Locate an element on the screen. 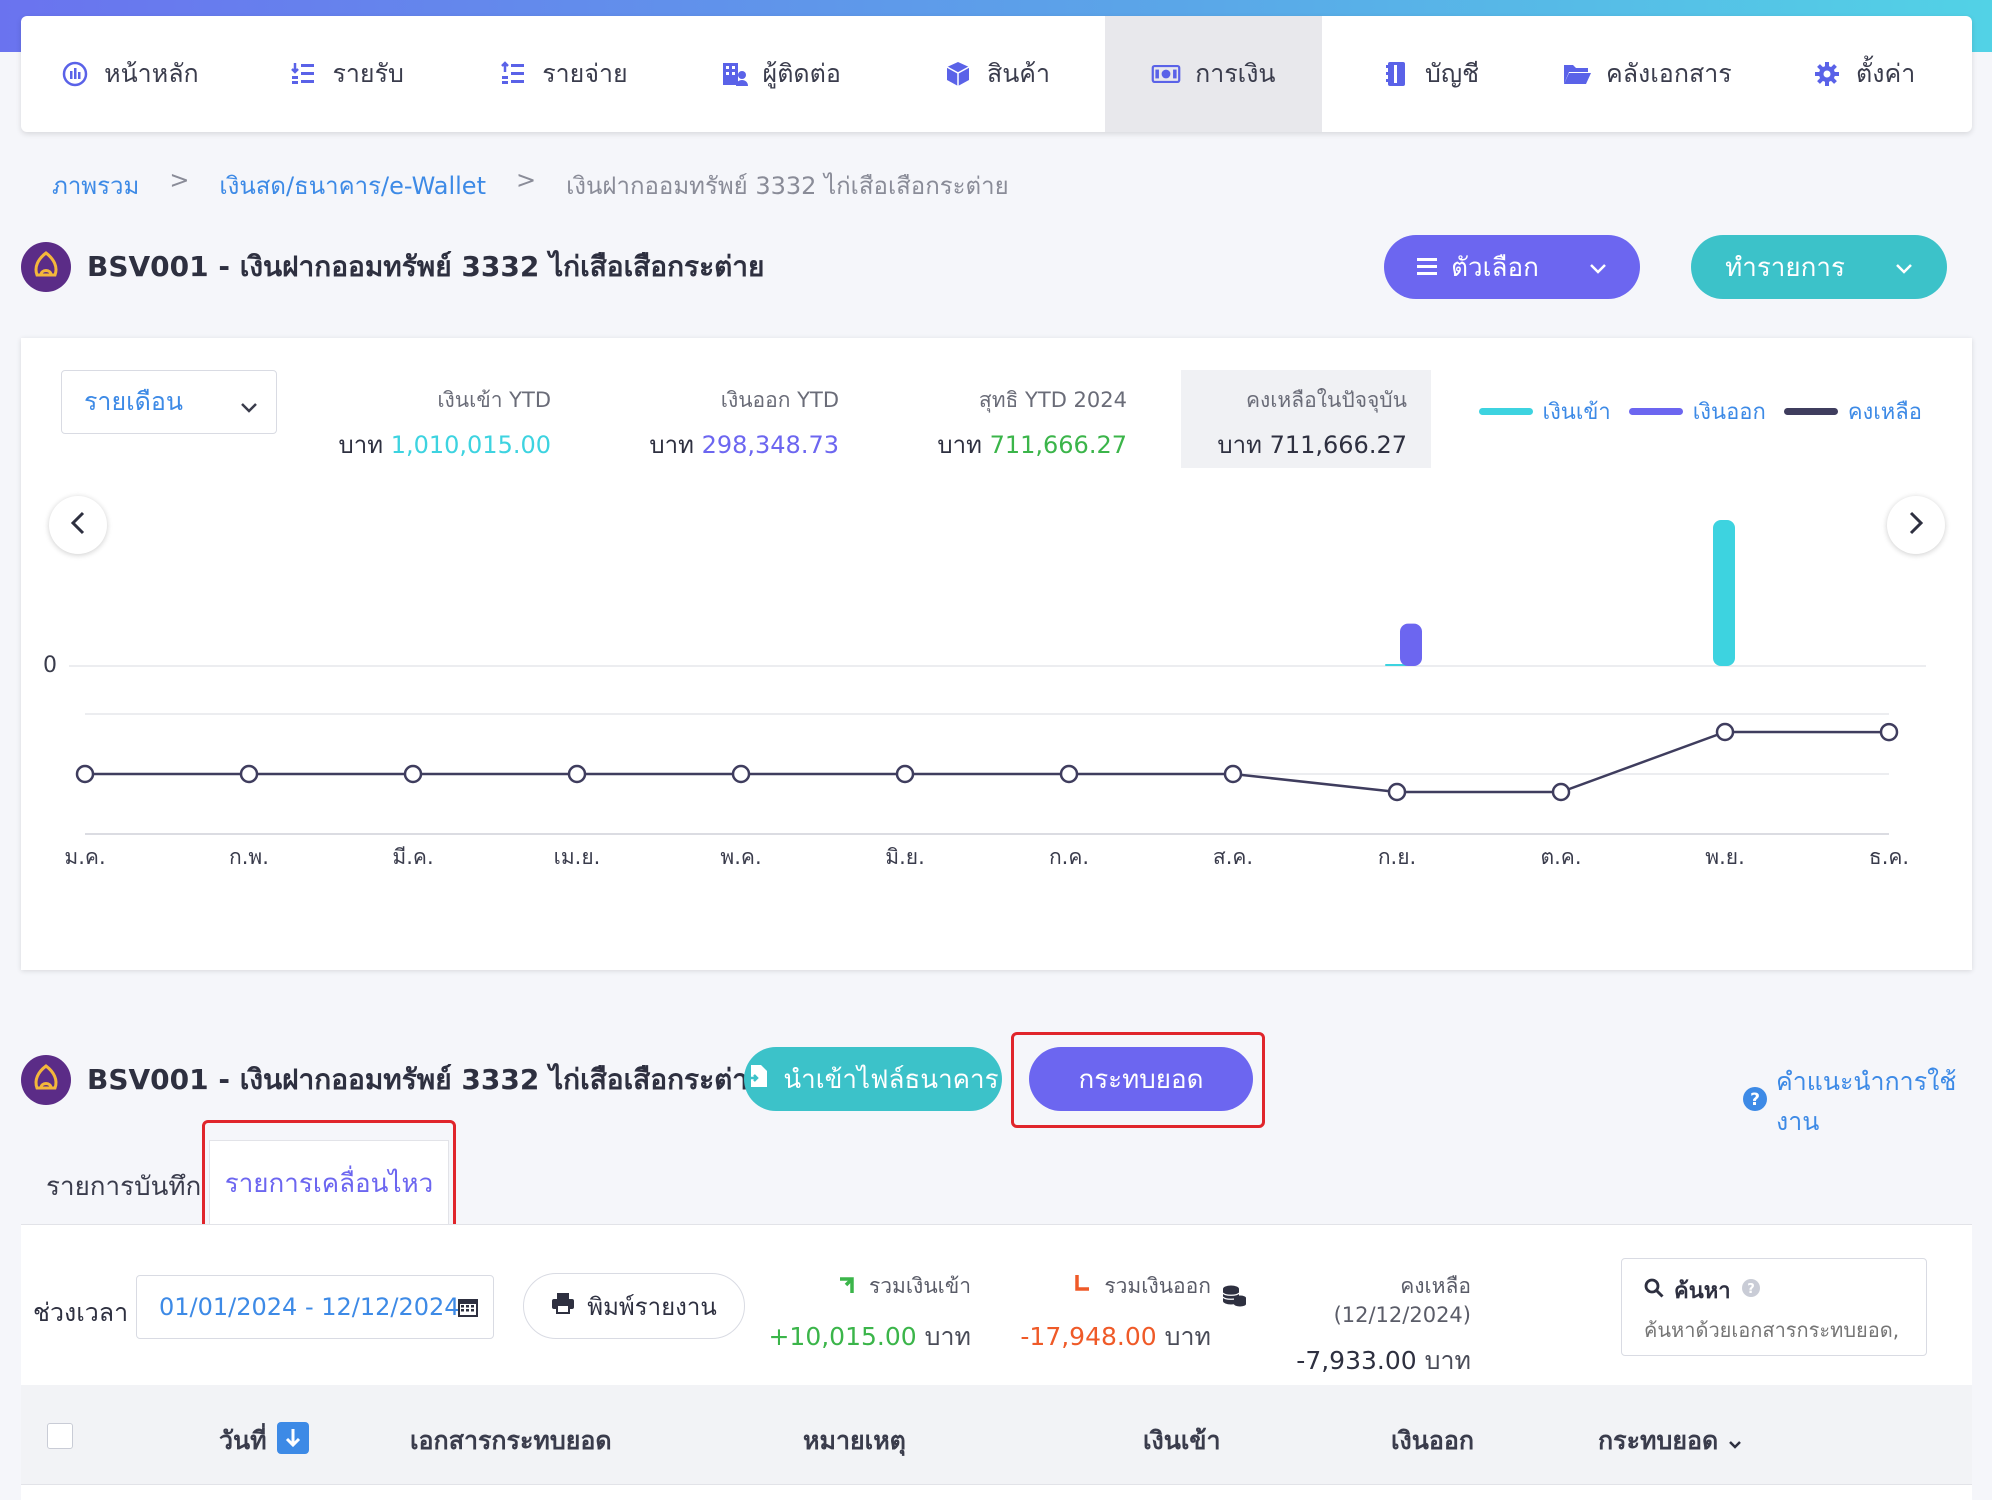  nav-item-label: รายจ่าย is located at coordinates (585, 73).